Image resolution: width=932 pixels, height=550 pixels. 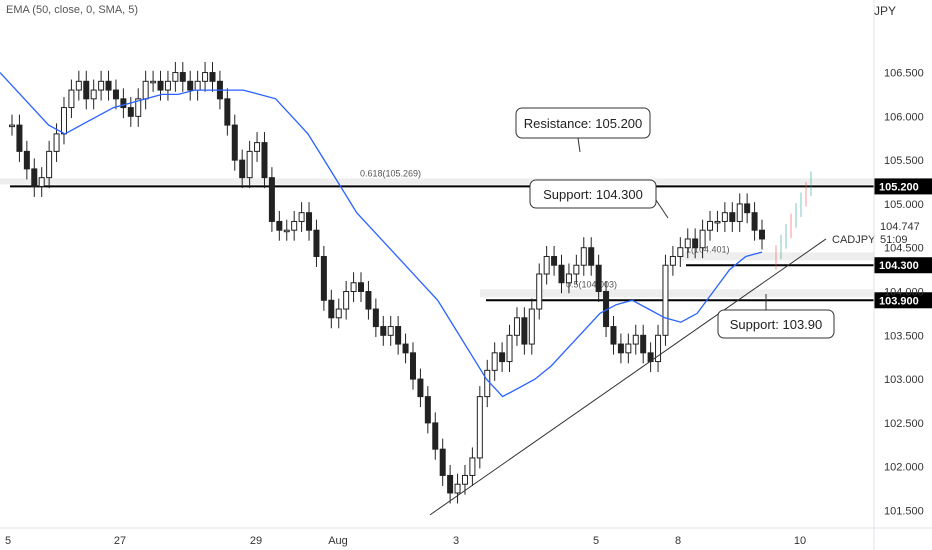 I want to click on countdown-label: 51:09, so click(x=894, y=240).